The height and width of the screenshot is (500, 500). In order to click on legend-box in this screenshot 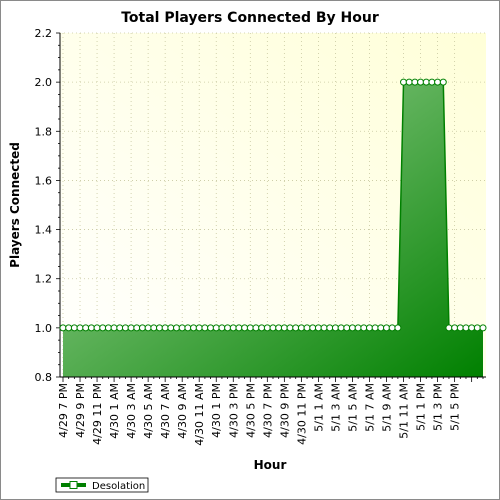, I will do `click(102, 485)`.